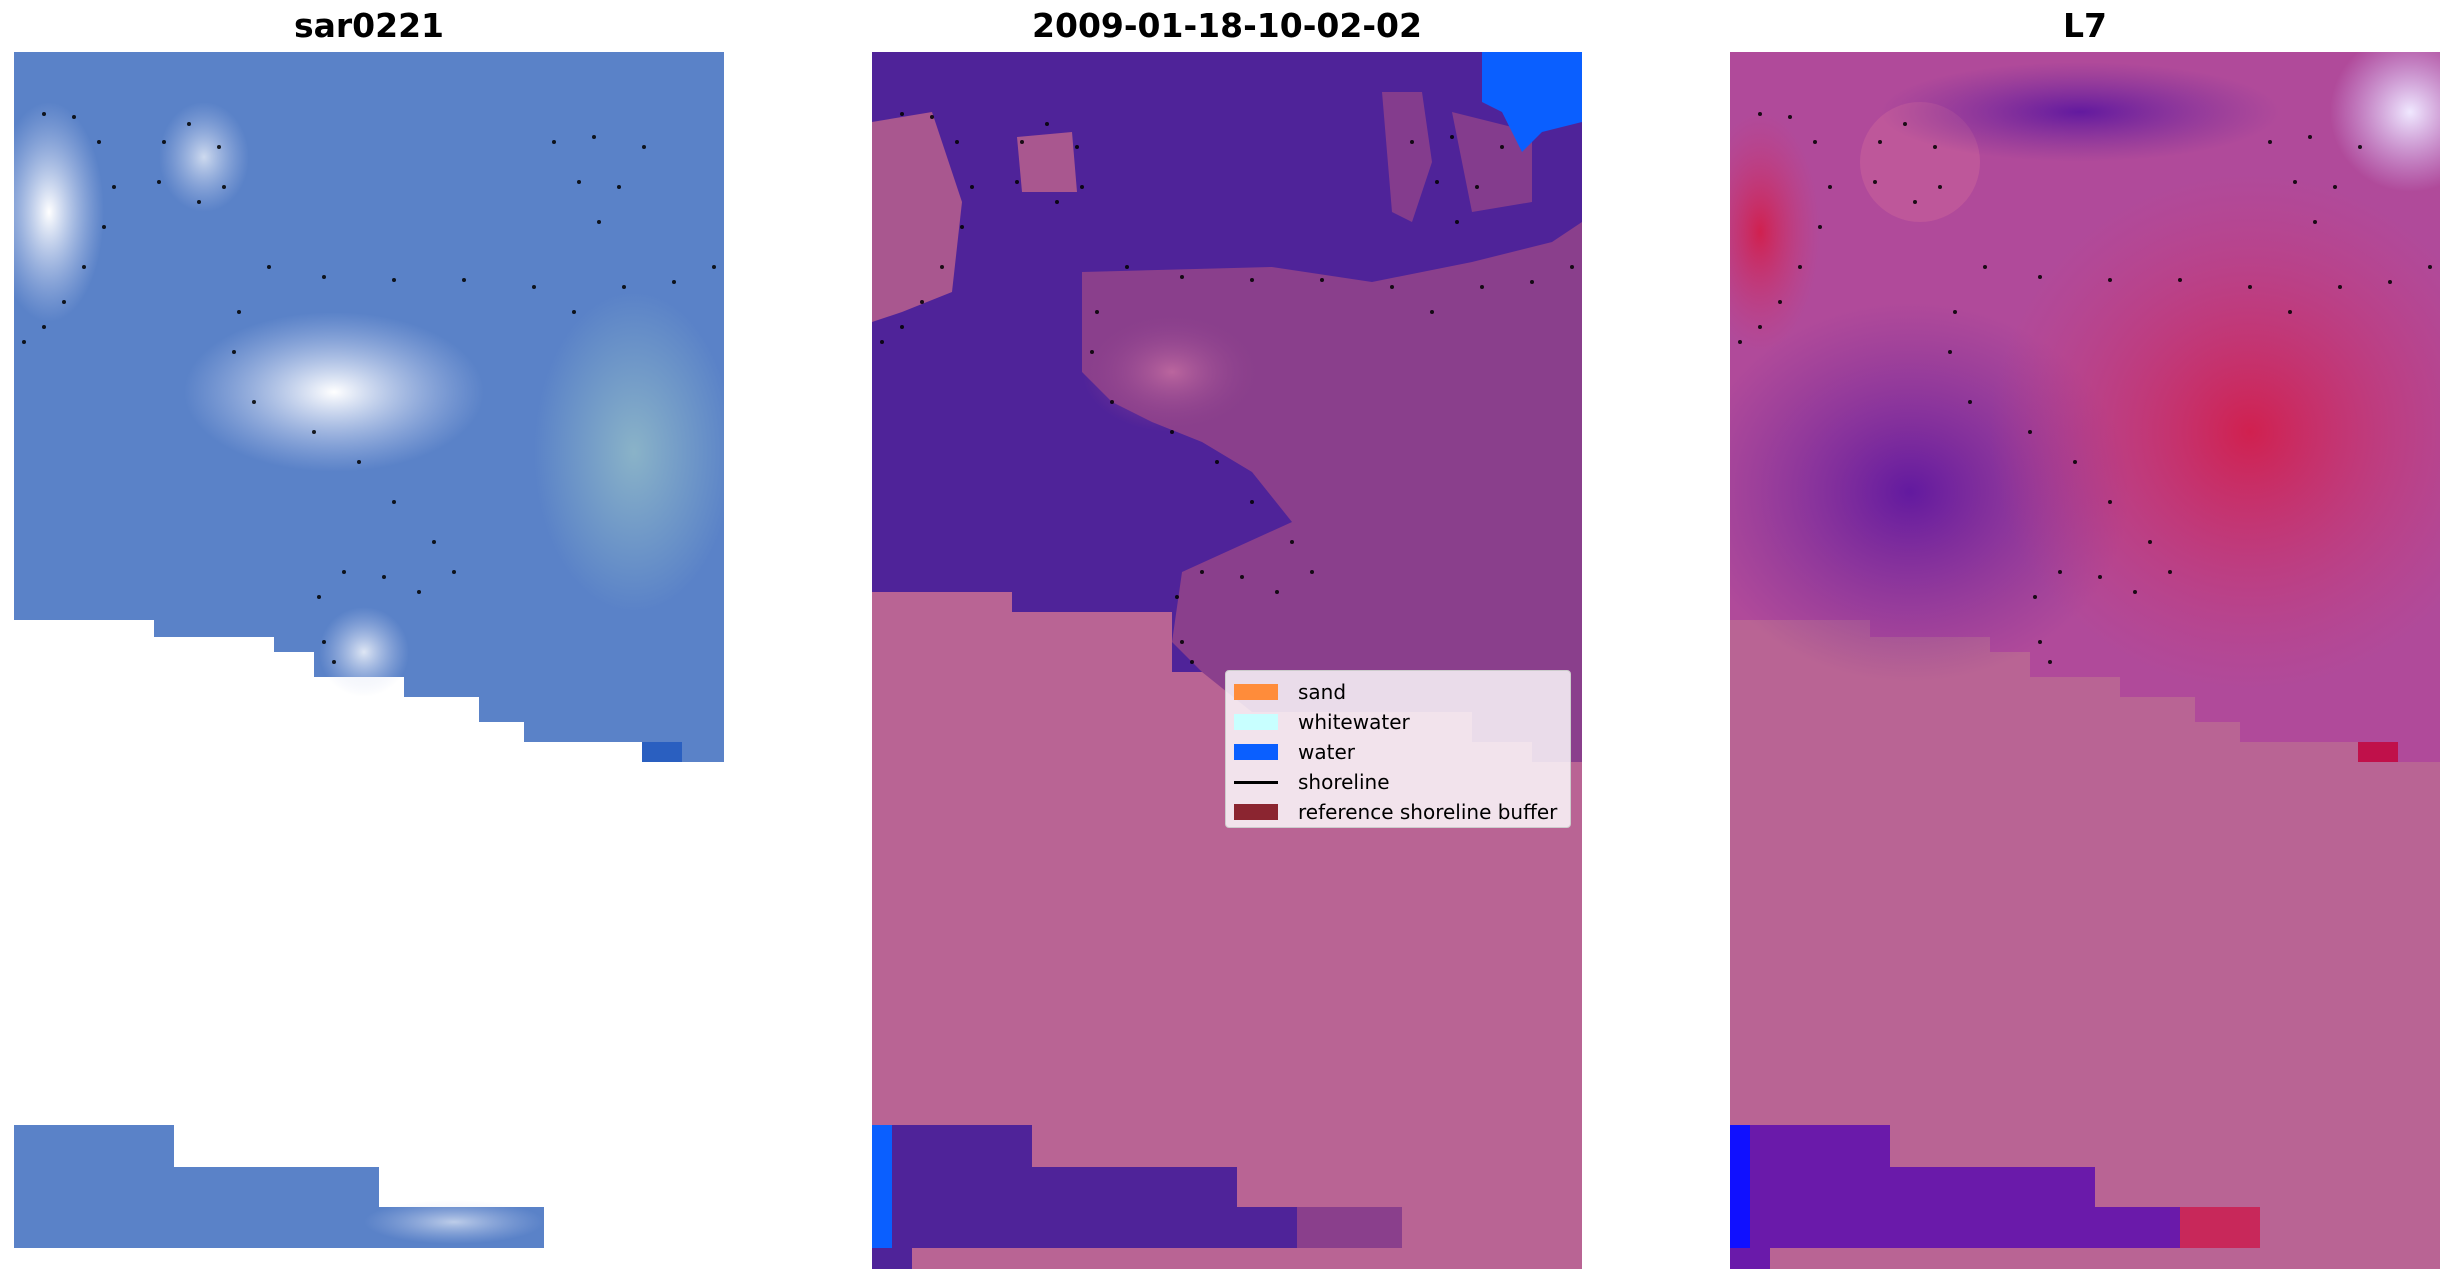 This screenshot has width=2454, height=1283. Describe the element at coordinates (1256, 752) in the screenshot. I see `water-swatch` at that location.